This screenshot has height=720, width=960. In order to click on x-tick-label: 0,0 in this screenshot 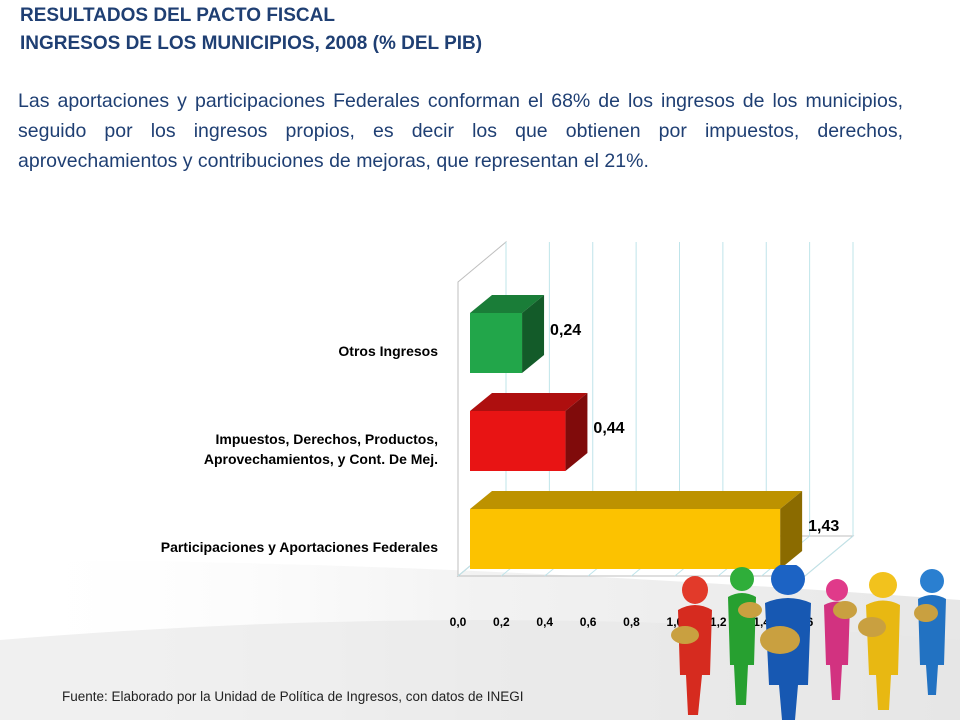, I will do `click(458, 622)`.